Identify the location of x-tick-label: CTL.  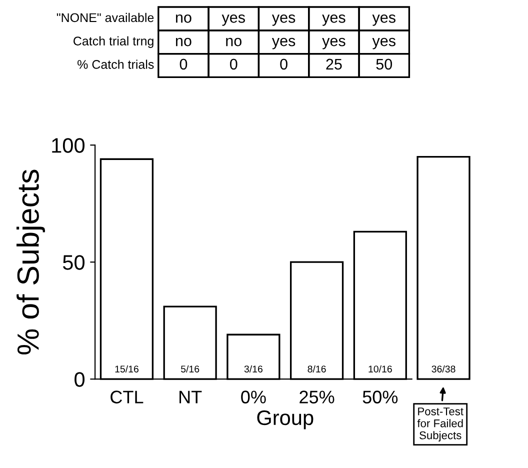
(127, 397).